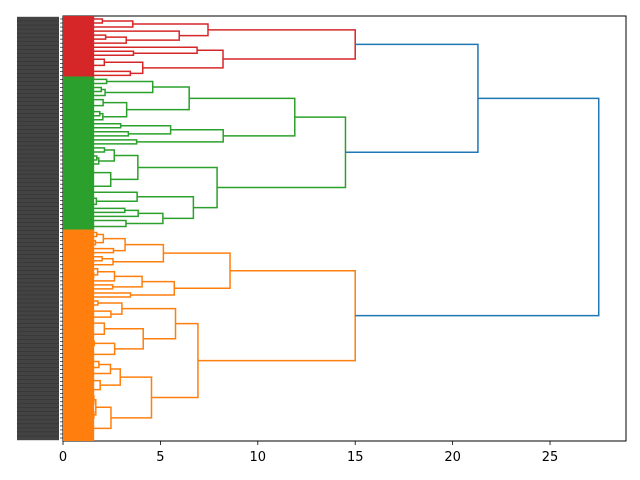 The height and width of the screenshot is (480, 640). I want to click on cluster-fill-green, so click(79, 154).